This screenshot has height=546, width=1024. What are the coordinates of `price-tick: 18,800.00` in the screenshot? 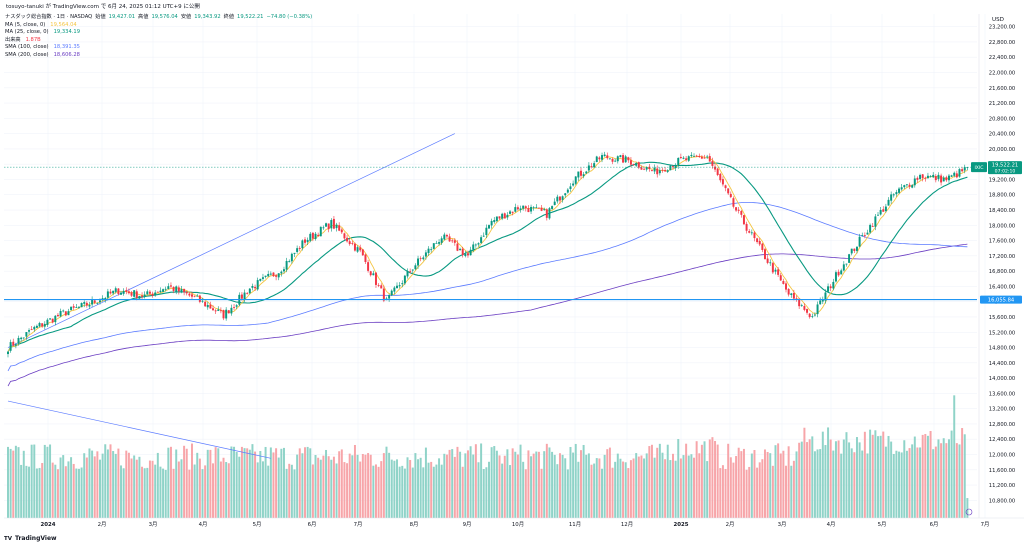 It's located at (1002, 196).